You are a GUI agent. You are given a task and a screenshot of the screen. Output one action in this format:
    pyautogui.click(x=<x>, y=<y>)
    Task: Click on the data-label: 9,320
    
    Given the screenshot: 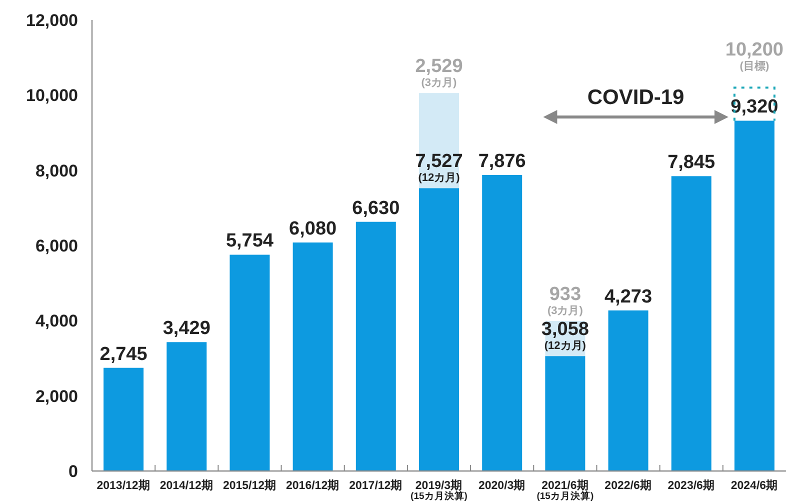 What is the action you would take?
    pyautogui.click(x=754, y=107)
    